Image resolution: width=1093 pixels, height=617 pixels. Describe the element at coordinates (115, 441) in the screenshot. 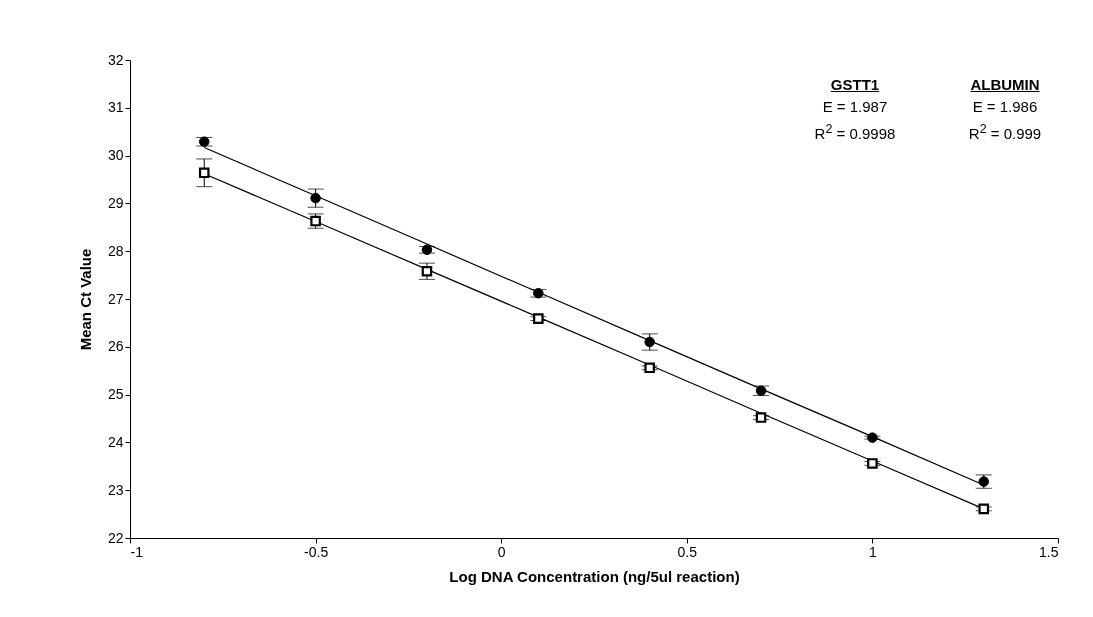

I see `y-tick-label: 24` at that location.